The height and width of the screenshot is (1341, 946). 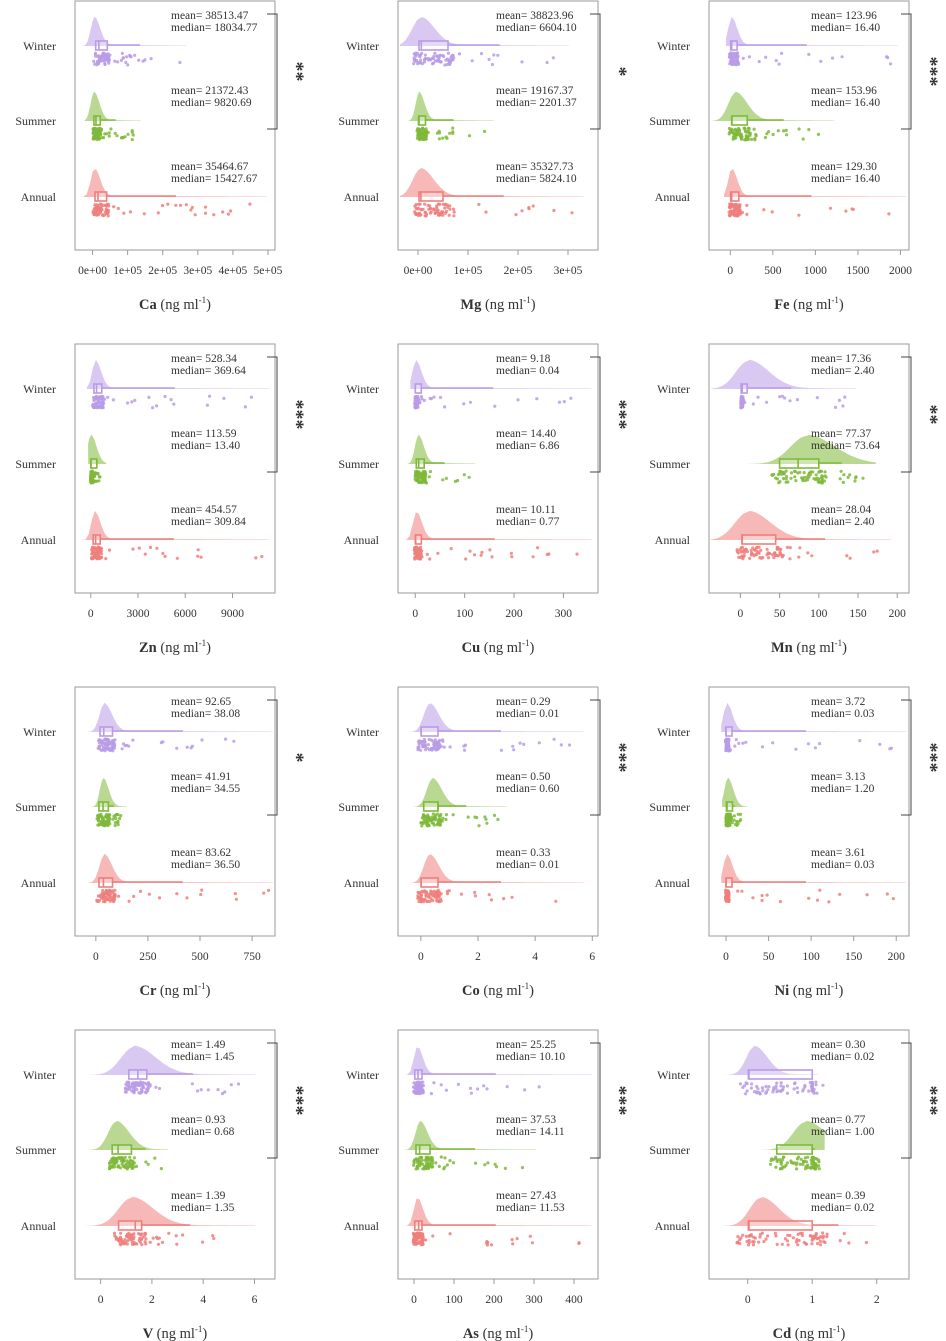 What do you see at coordinates (841, 510) in the screenshot?
I see `mean-label: mean= 28.04` at bounding box center [841, 510].